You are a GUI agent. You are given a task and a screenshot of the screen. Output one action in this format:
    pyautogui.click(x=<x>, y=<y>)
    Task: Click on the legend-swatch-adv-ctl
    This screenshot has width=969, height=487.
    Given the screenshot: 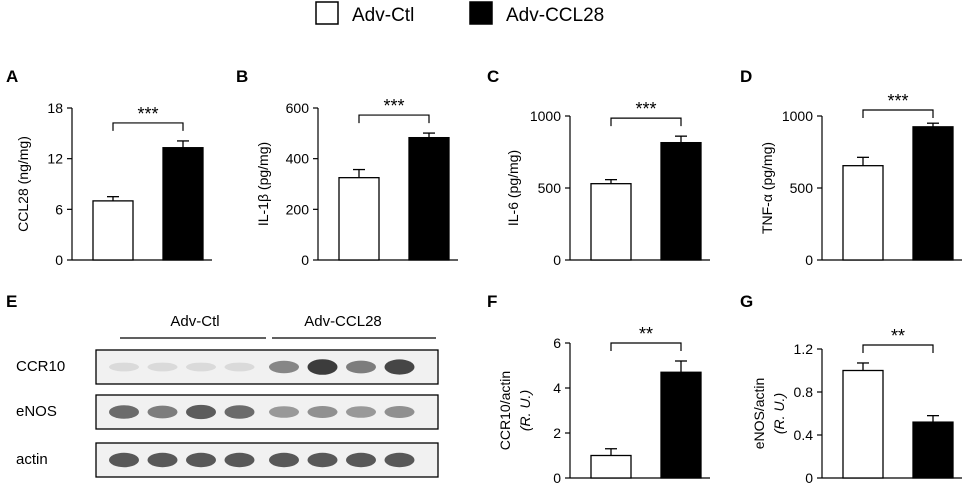 What is the action you would take?
    pyautogui.click(x=327, y=13)
    